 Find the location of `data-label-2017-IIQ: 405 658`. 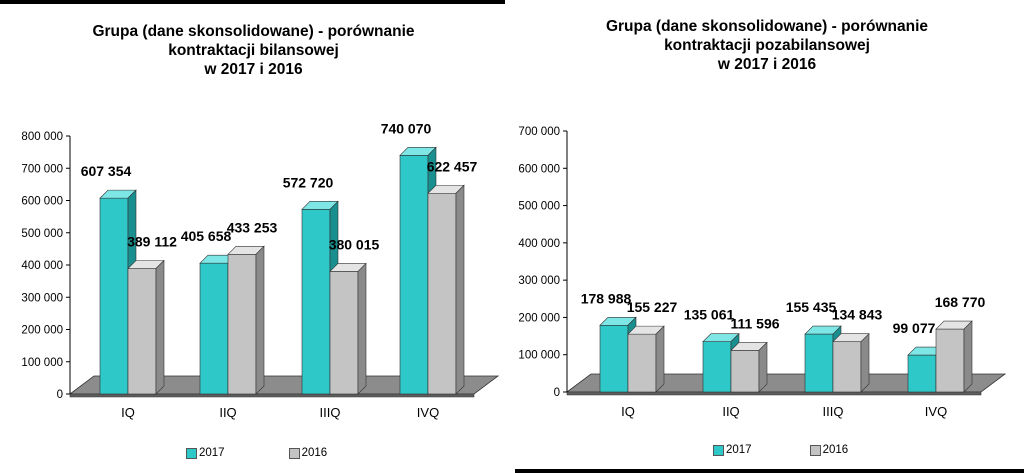

data-label-2017-IIQ: 405 658 is located at coordinates (206, 236).